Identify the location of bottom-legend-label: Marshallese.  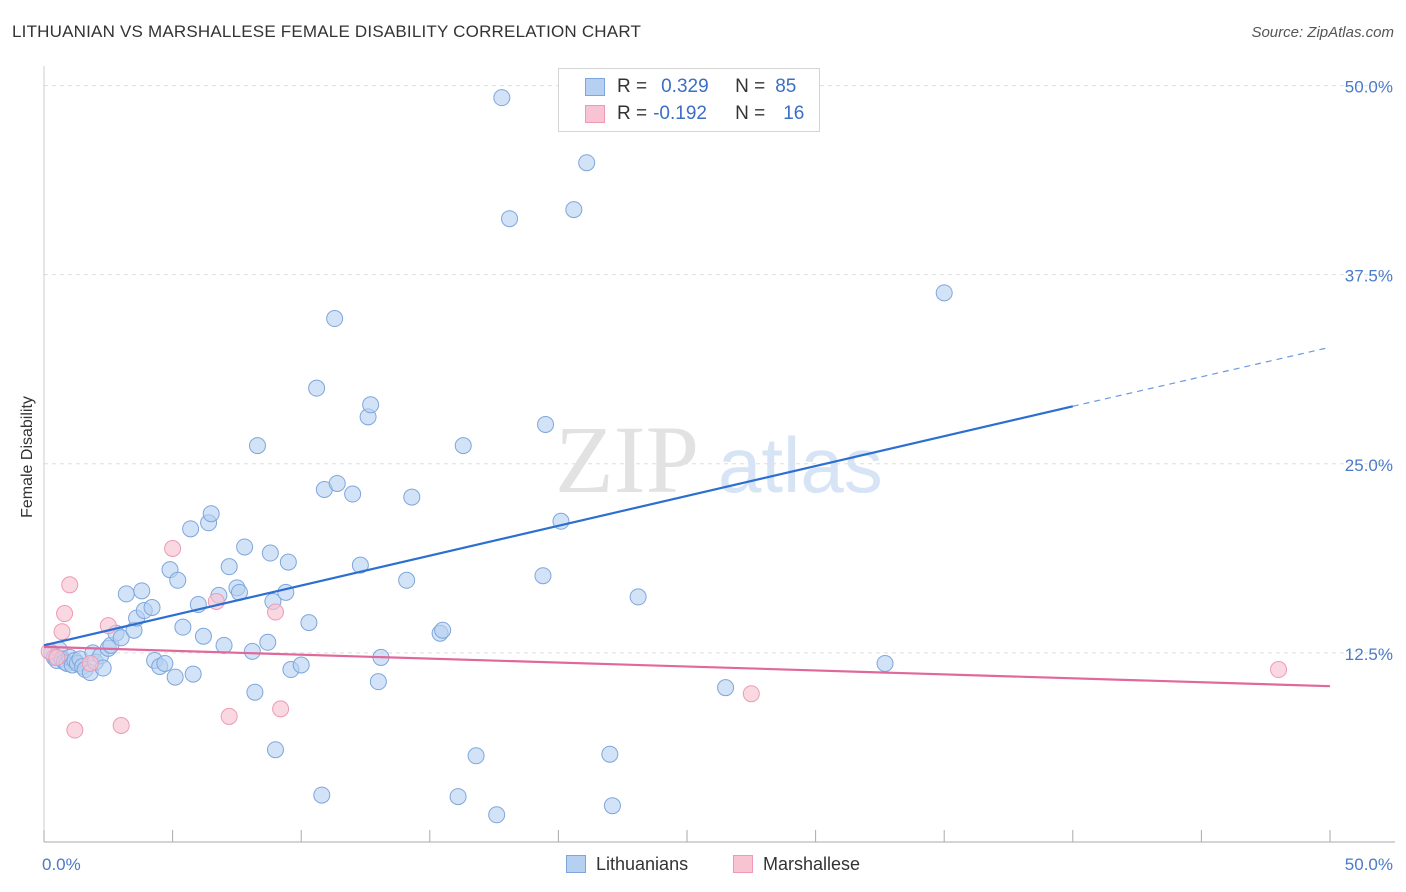
(812, 863).